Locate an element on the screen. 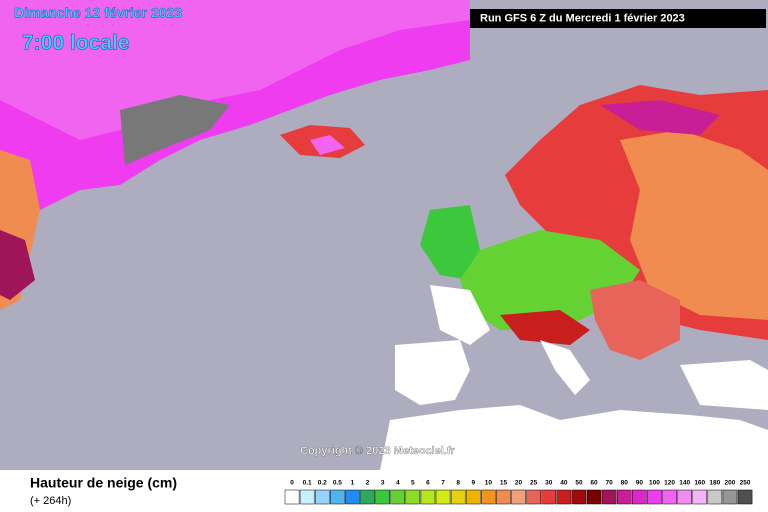 The image size is (768, 512). lapland is located at coordinates (660, 117).